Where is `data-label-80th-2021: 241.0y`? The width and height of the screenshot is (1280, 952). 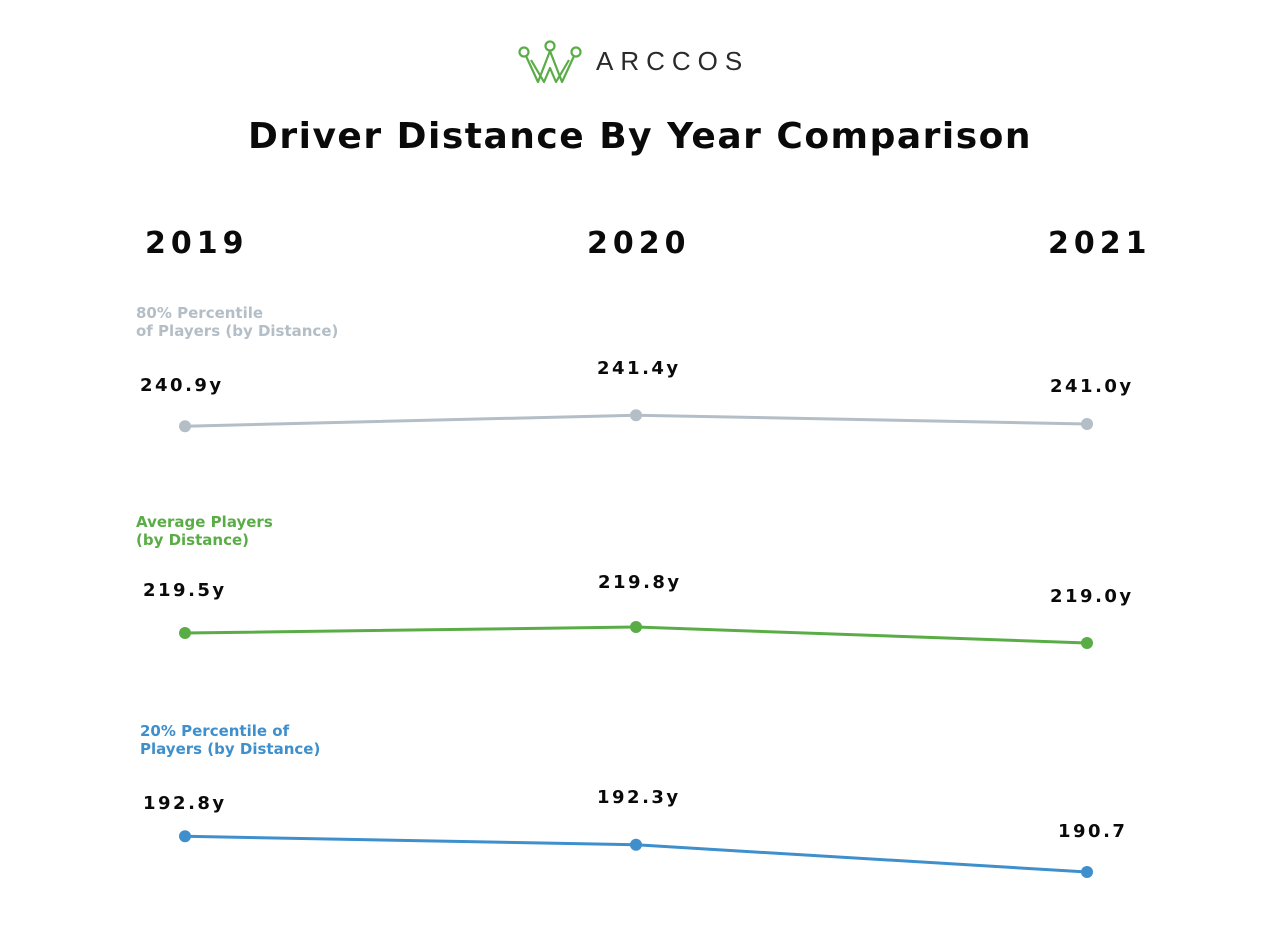 data-label-80th-2021: 241.0y is located at coordinates (1092, 386).